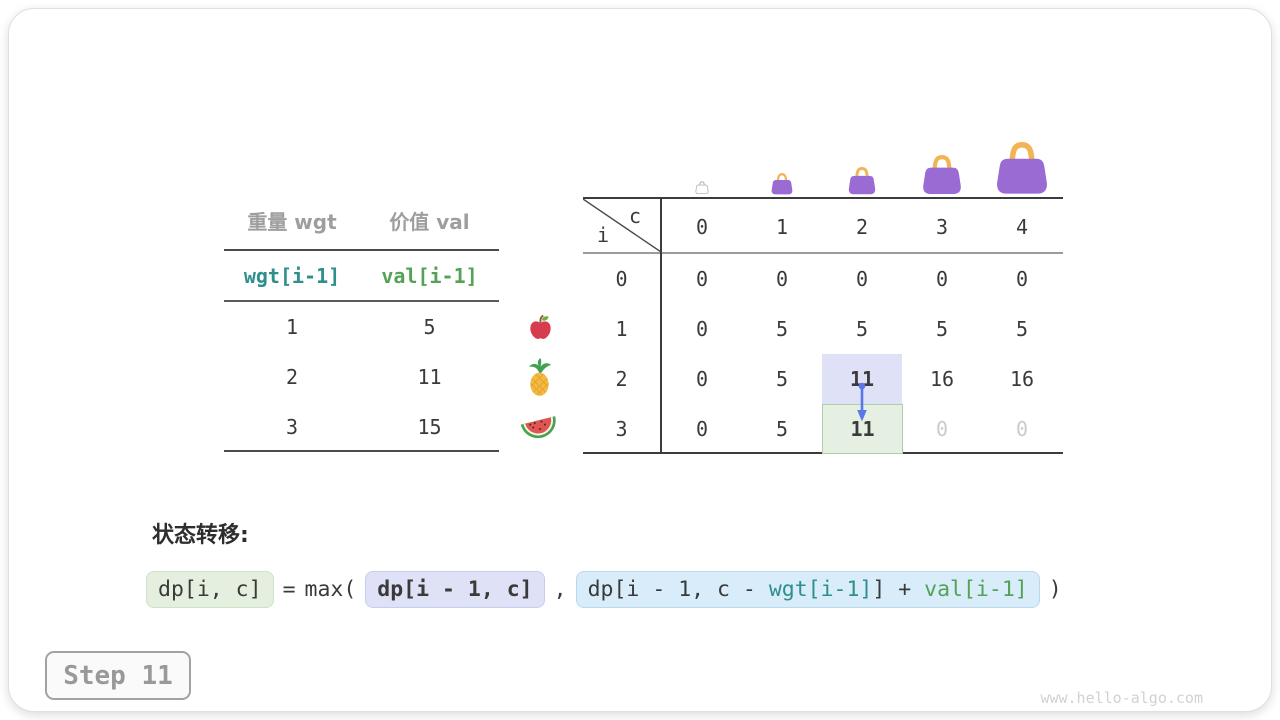 This screenshot has height=720, width=1280. What do you see at coordinates (862, 279) in the screenshot?
I see `dp-cell-0-2: 0` at bounding box center [862, 279].